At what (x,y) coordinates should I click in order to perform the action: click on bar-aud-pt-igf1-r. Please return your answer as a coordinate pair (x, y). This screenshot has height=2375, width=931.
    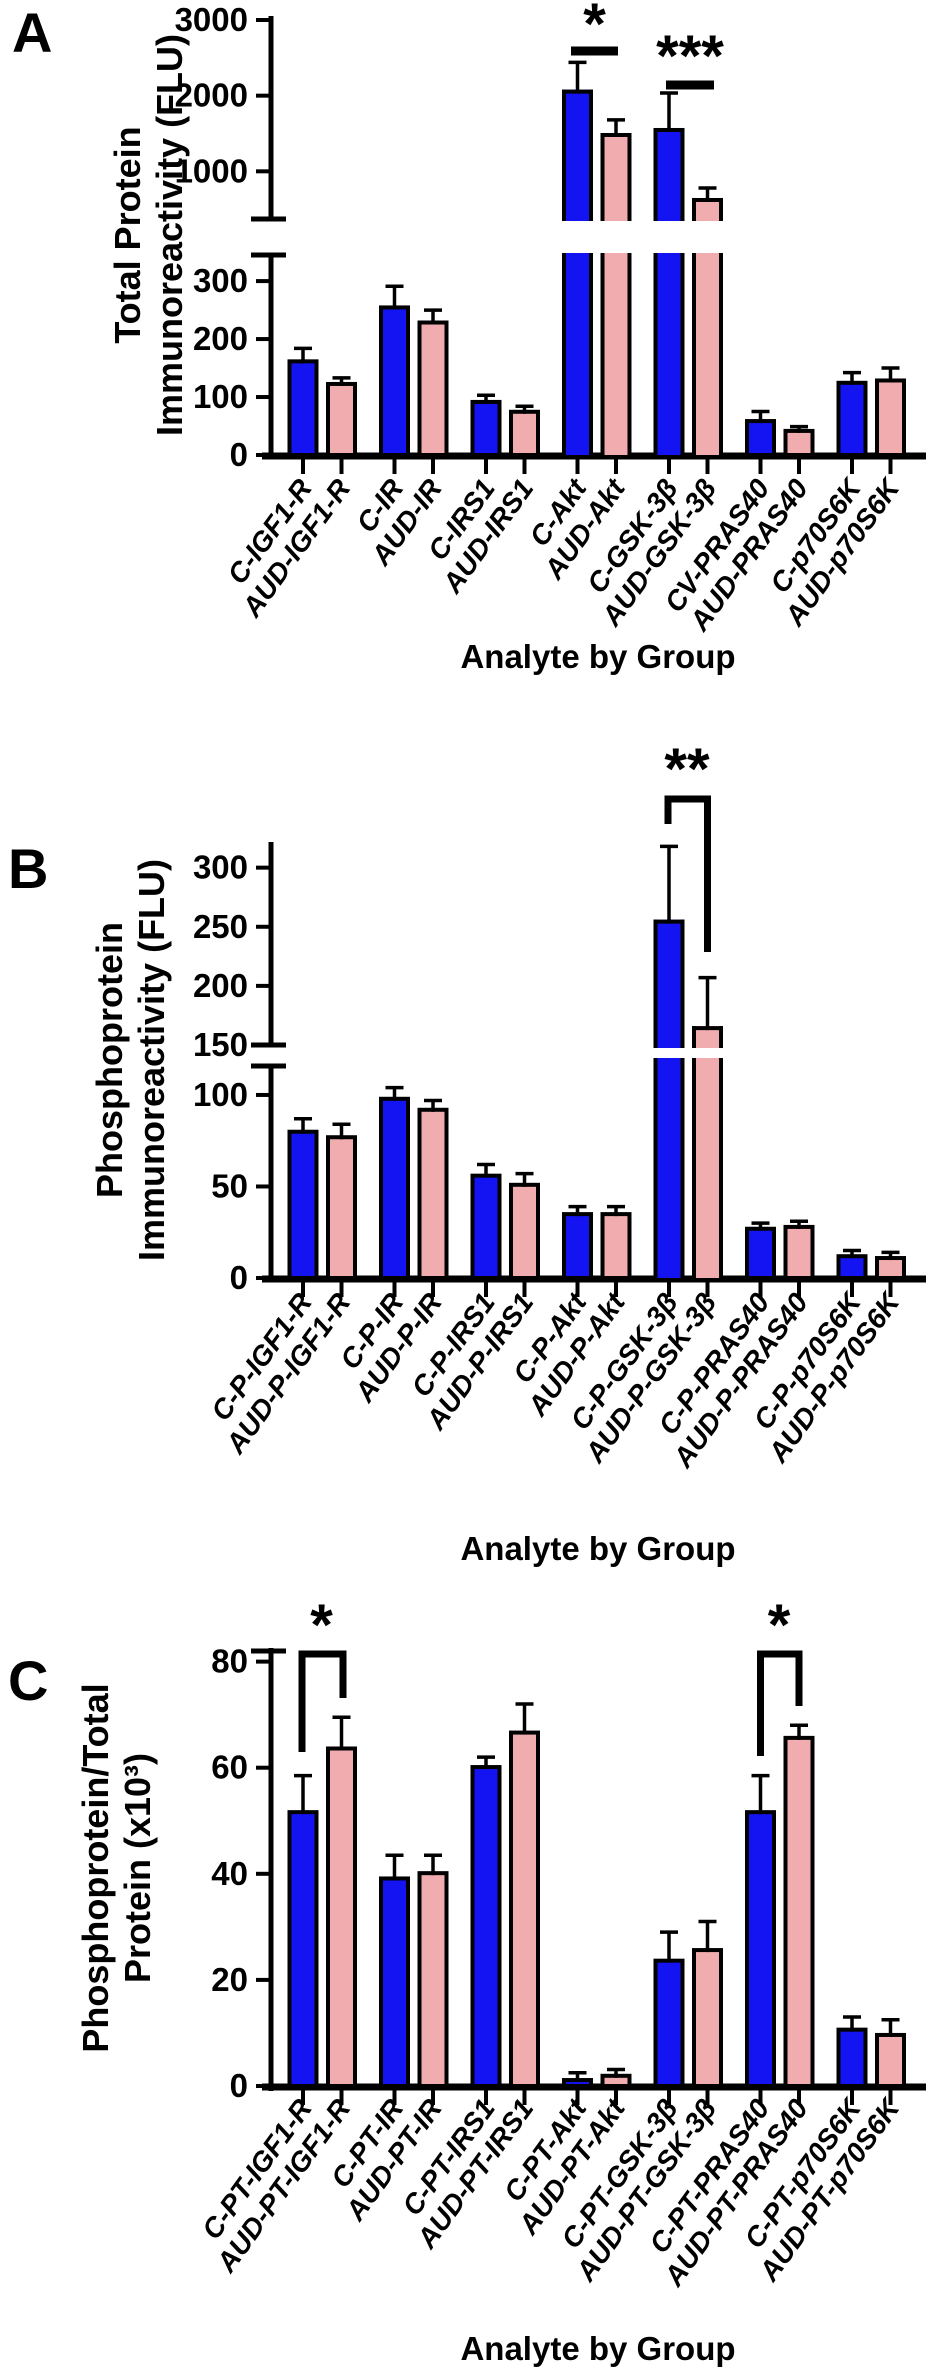
    Looking at the image, I should click on (341, 1917).